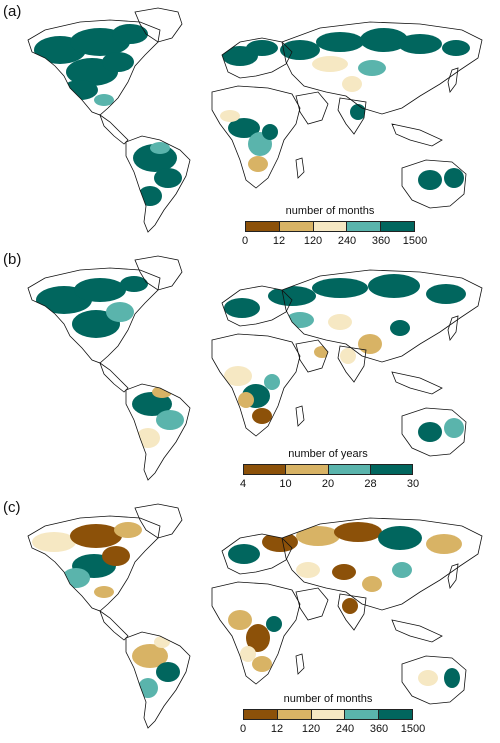 The image size is (500, 743). Describe the element at coordinates (243, 484) in the screenshot. I see `legend-tick: 4` at that location.